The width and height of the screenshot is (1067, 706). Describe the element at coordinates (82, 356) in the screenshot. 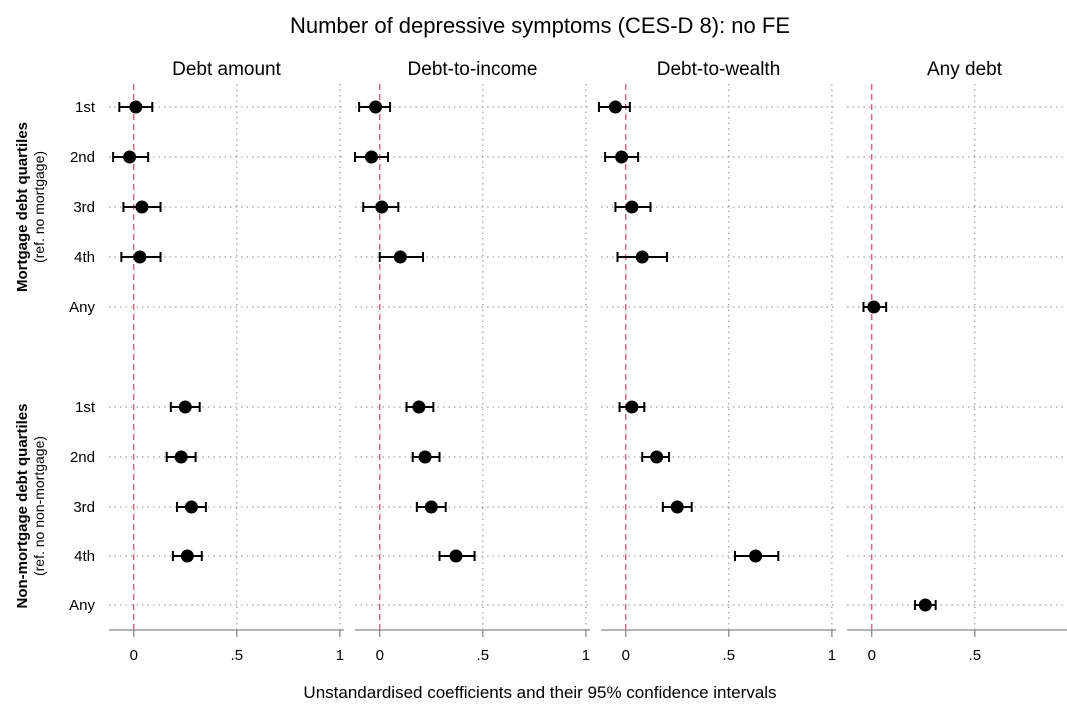

I see `row-labels: 1st 2nd 3rd 4th Any 1st 2nd 3rd 4th Any` at that location.